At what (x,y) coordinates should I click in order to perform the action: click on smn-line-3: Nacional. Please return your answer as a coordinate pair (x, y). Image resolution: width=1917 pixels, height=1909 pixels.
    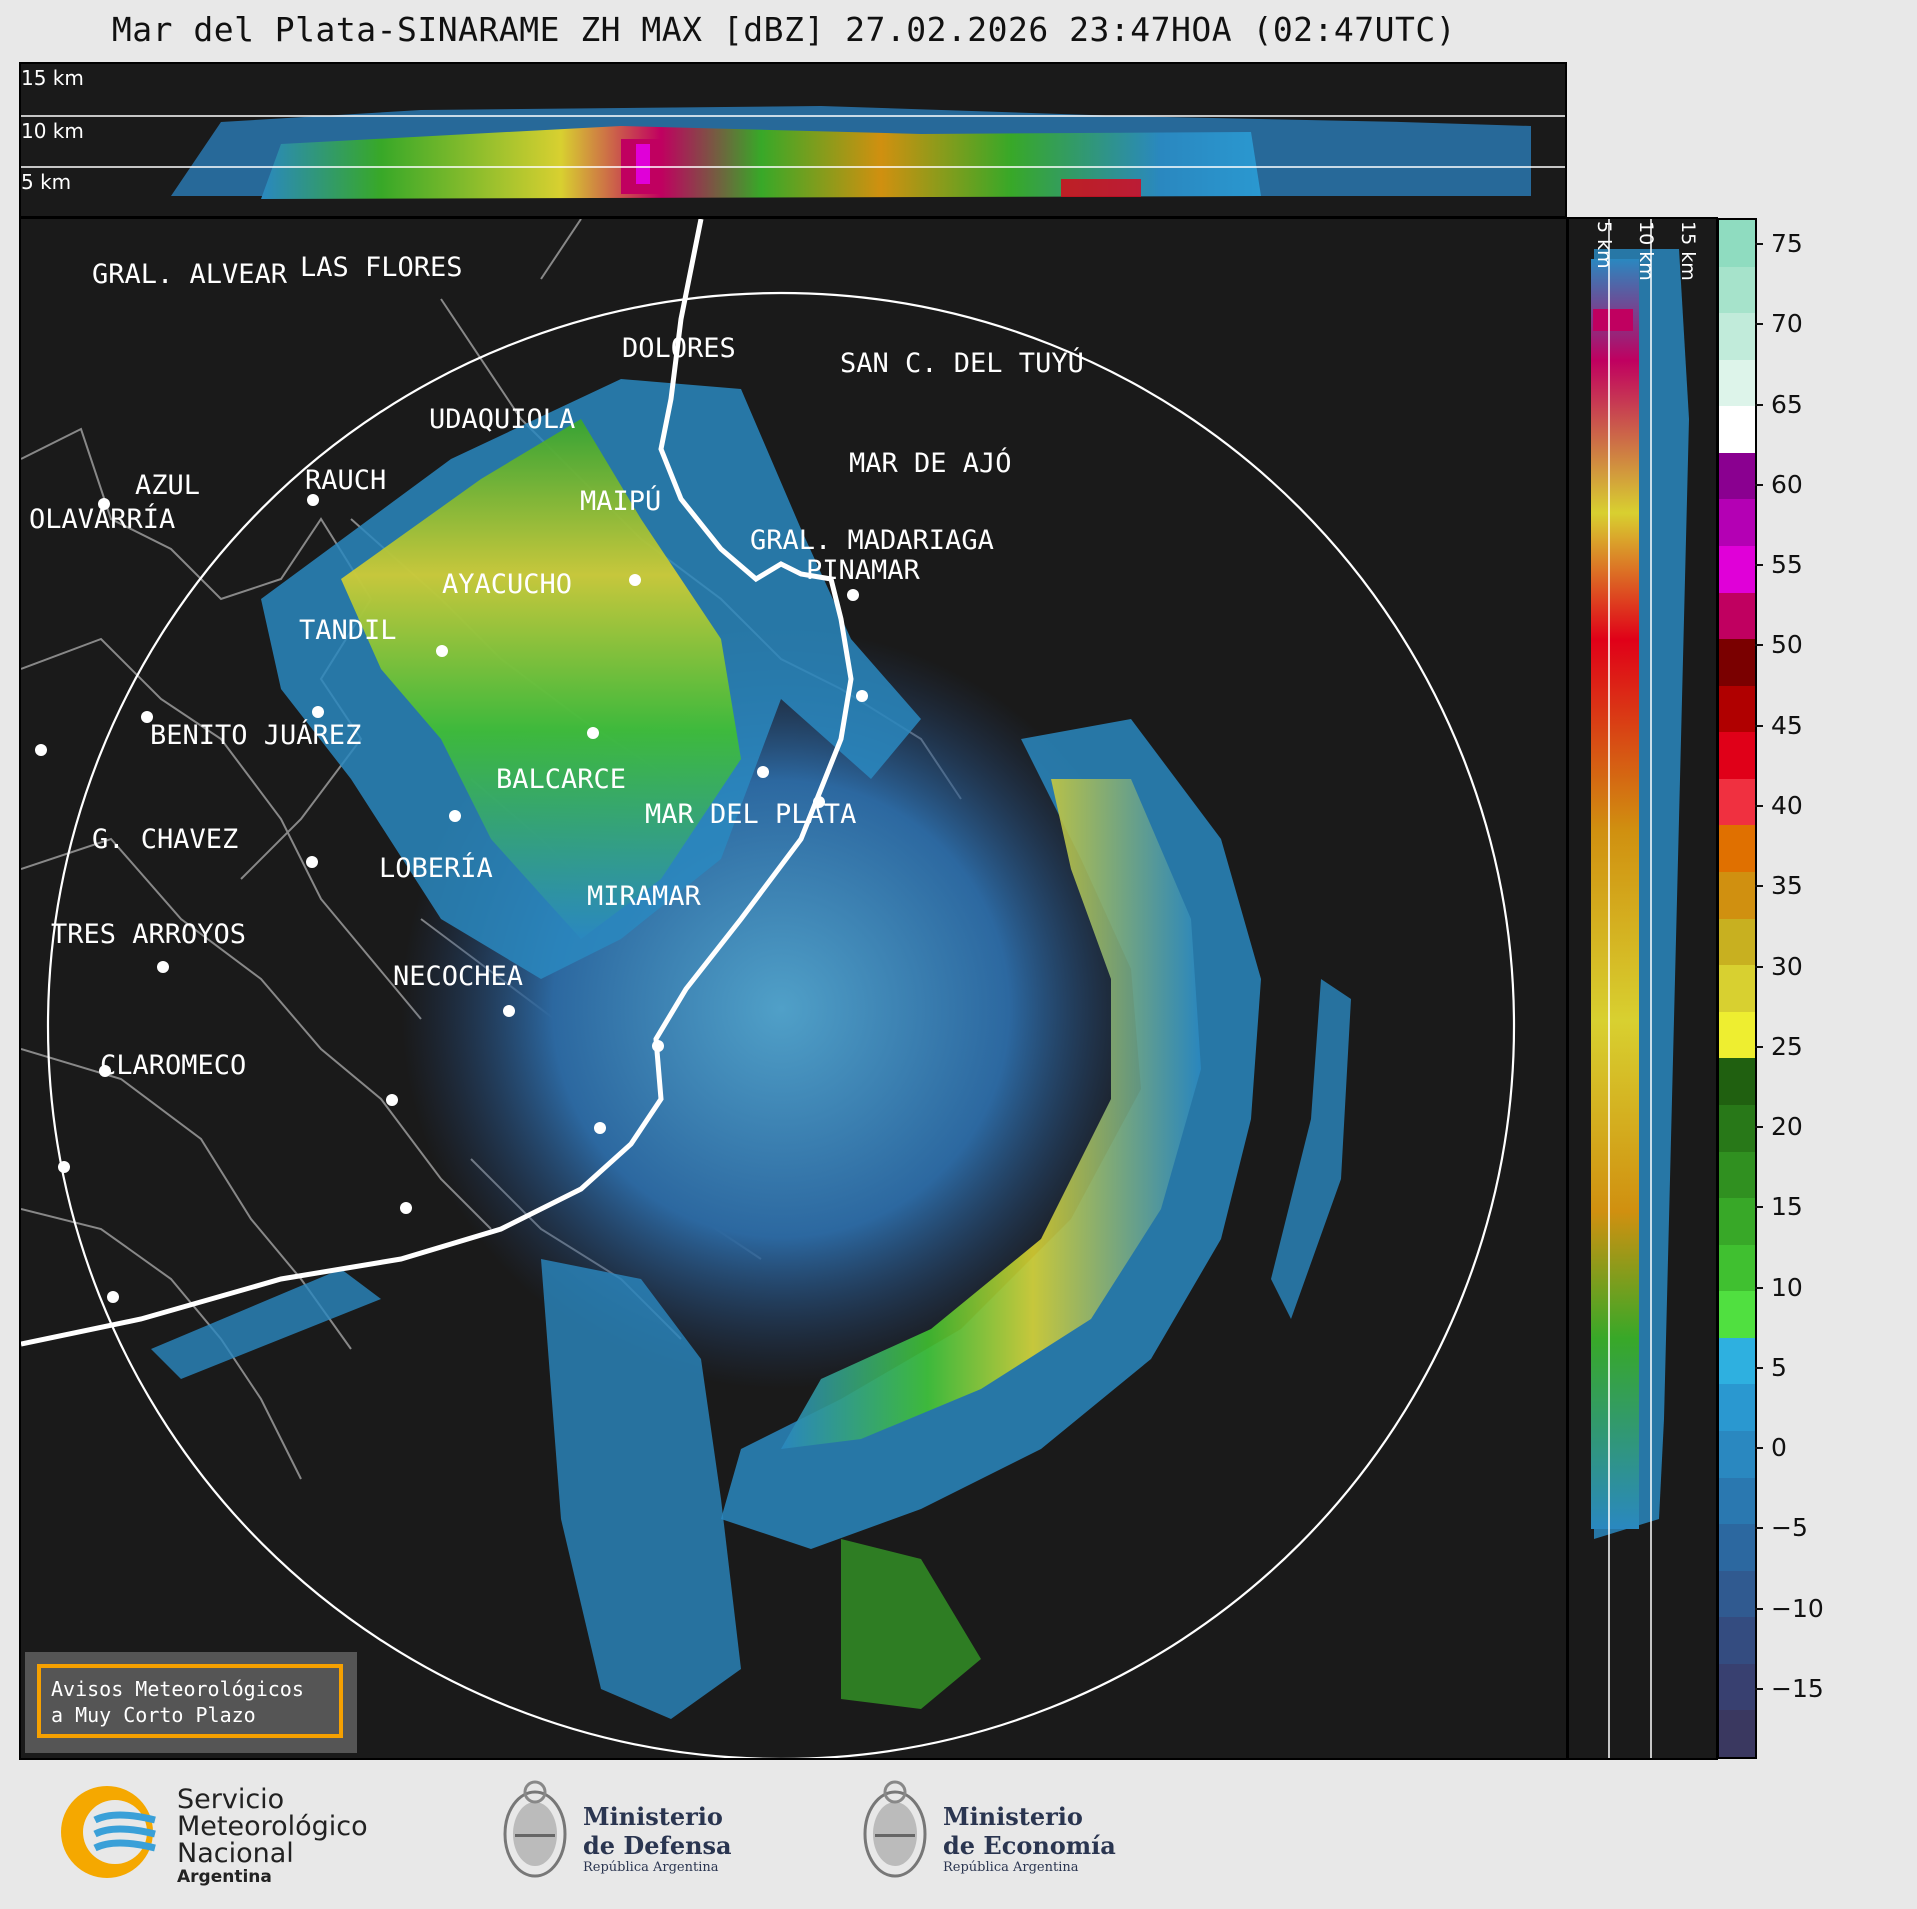
    Looking at the image, I should click on (235, 1853).